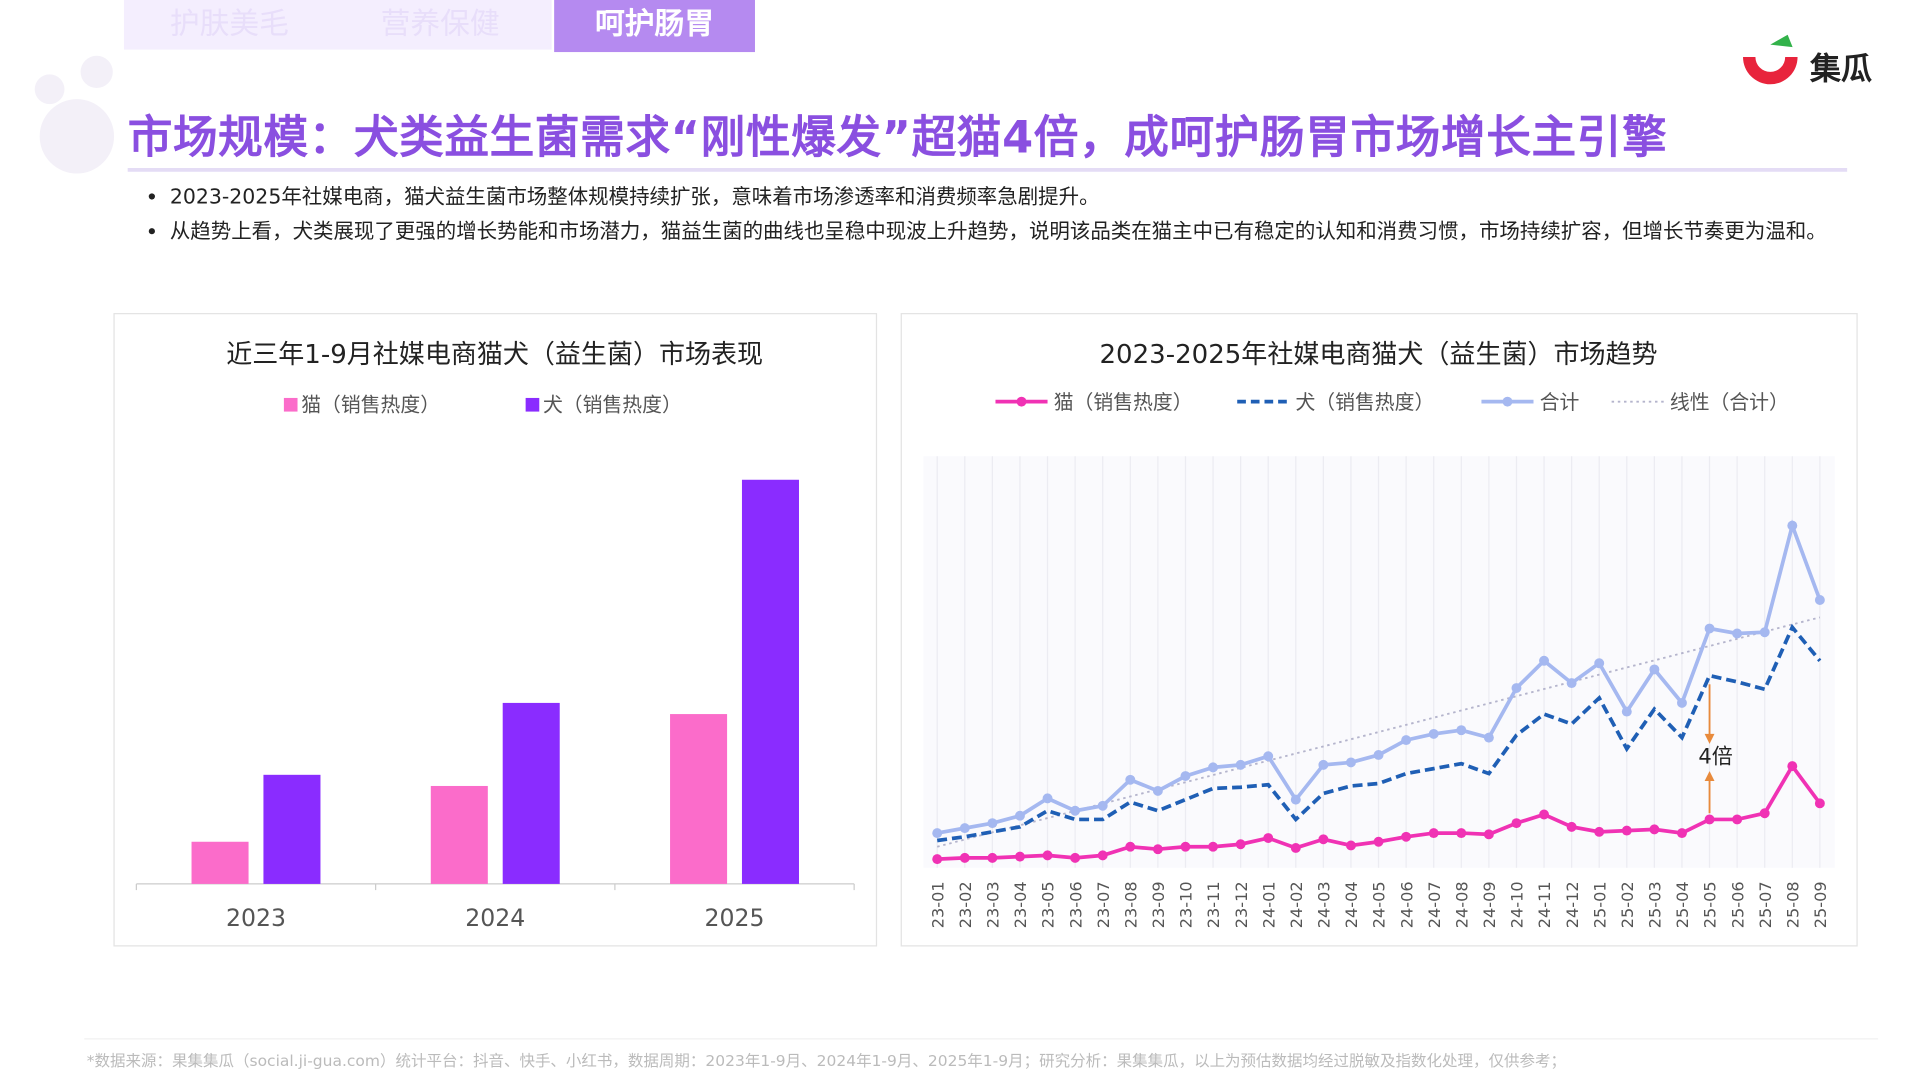 This screenshot has width=1919, height=1080. Describe the element at coordinates (897, 138) in the screenshot. I see `slide-title: 市场规模：犬类益生菌需求“刚性爆发”超猫4倍，成呵护肠胃市场增长主引擎` at that location.